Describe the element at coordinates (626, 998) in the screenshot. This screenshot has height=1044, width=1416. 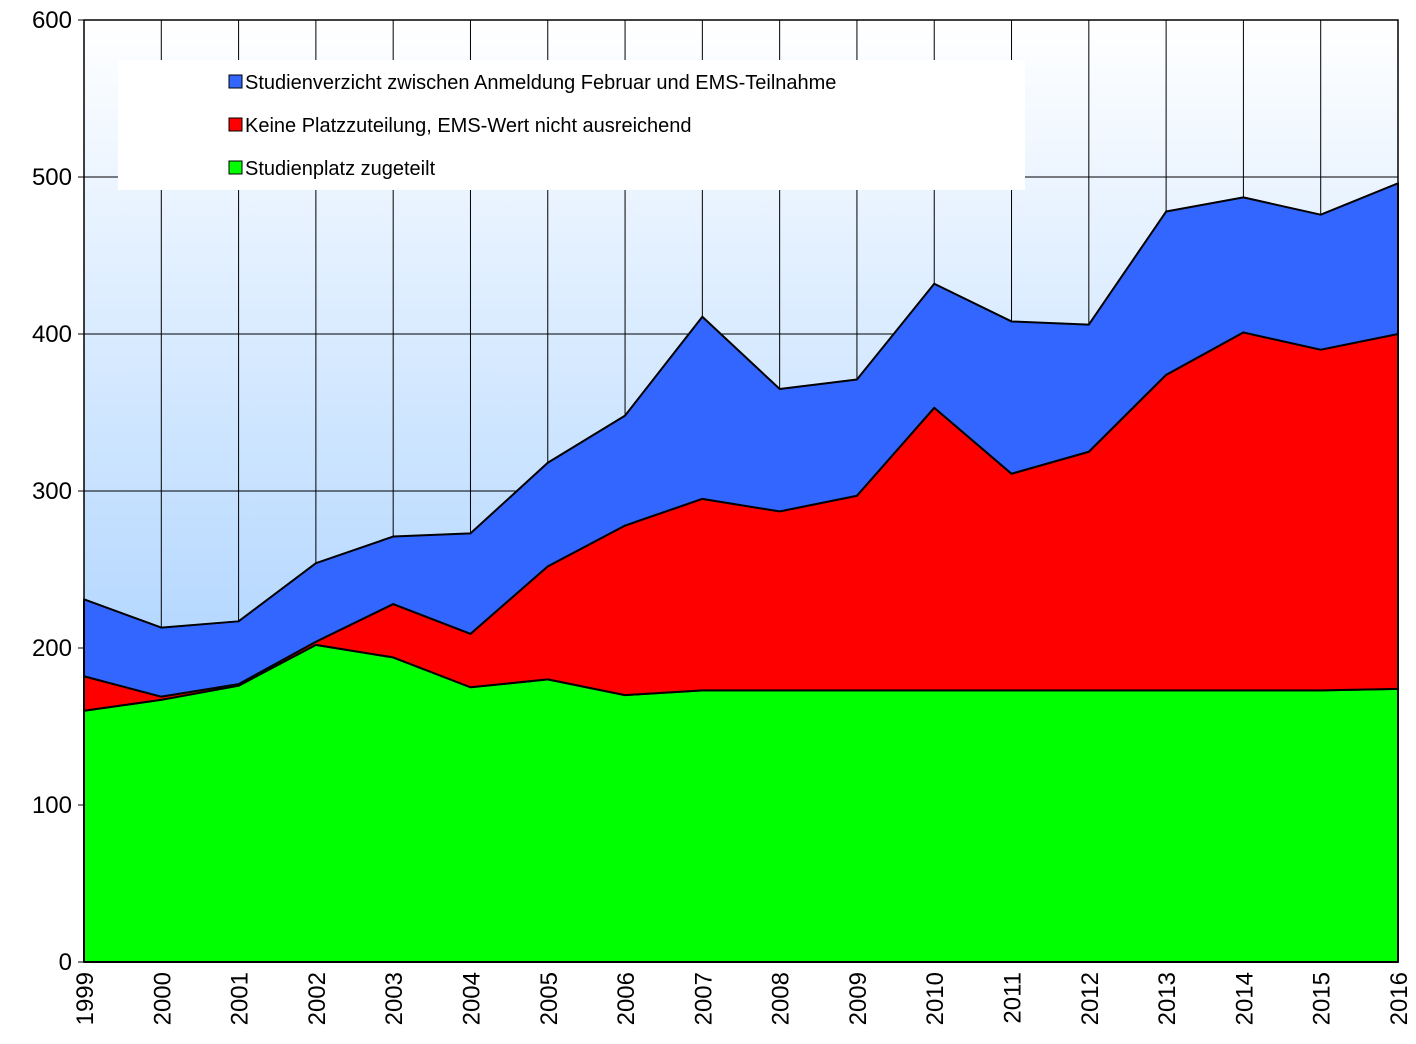
I see `x-tick-label: 2006` at that location.